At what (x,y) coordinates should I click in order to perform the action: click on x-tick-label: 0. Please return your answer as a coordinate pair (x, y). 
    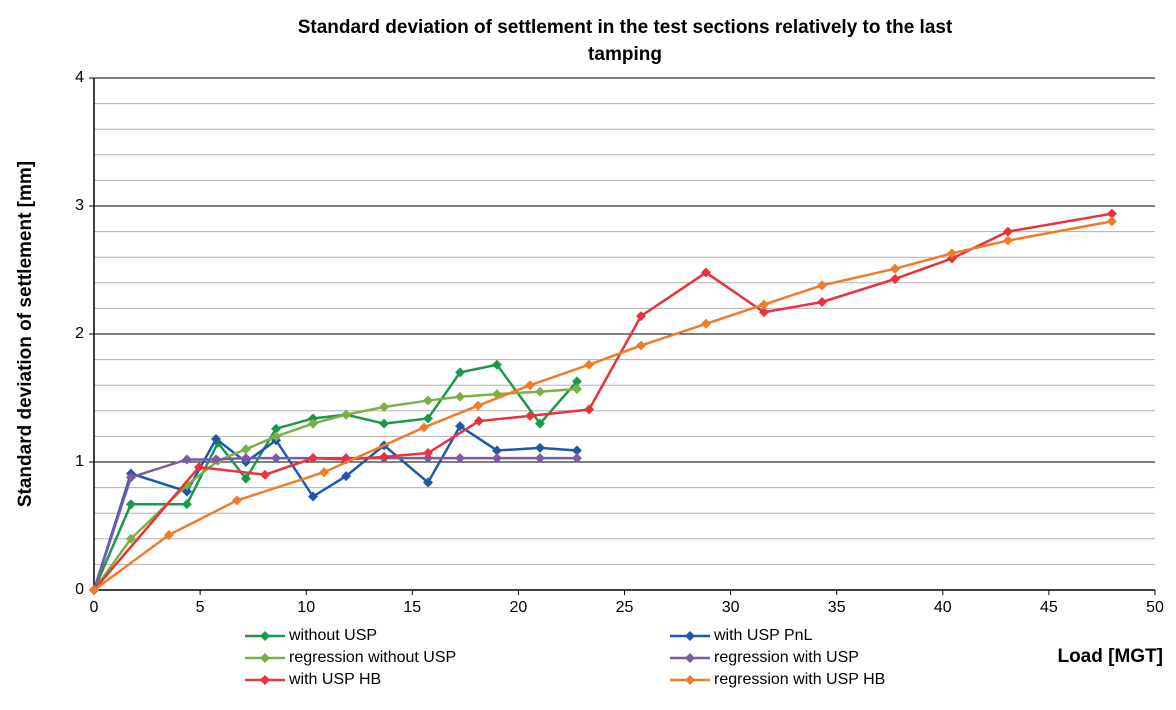
    Looking at the image, I should click on (94, 607).